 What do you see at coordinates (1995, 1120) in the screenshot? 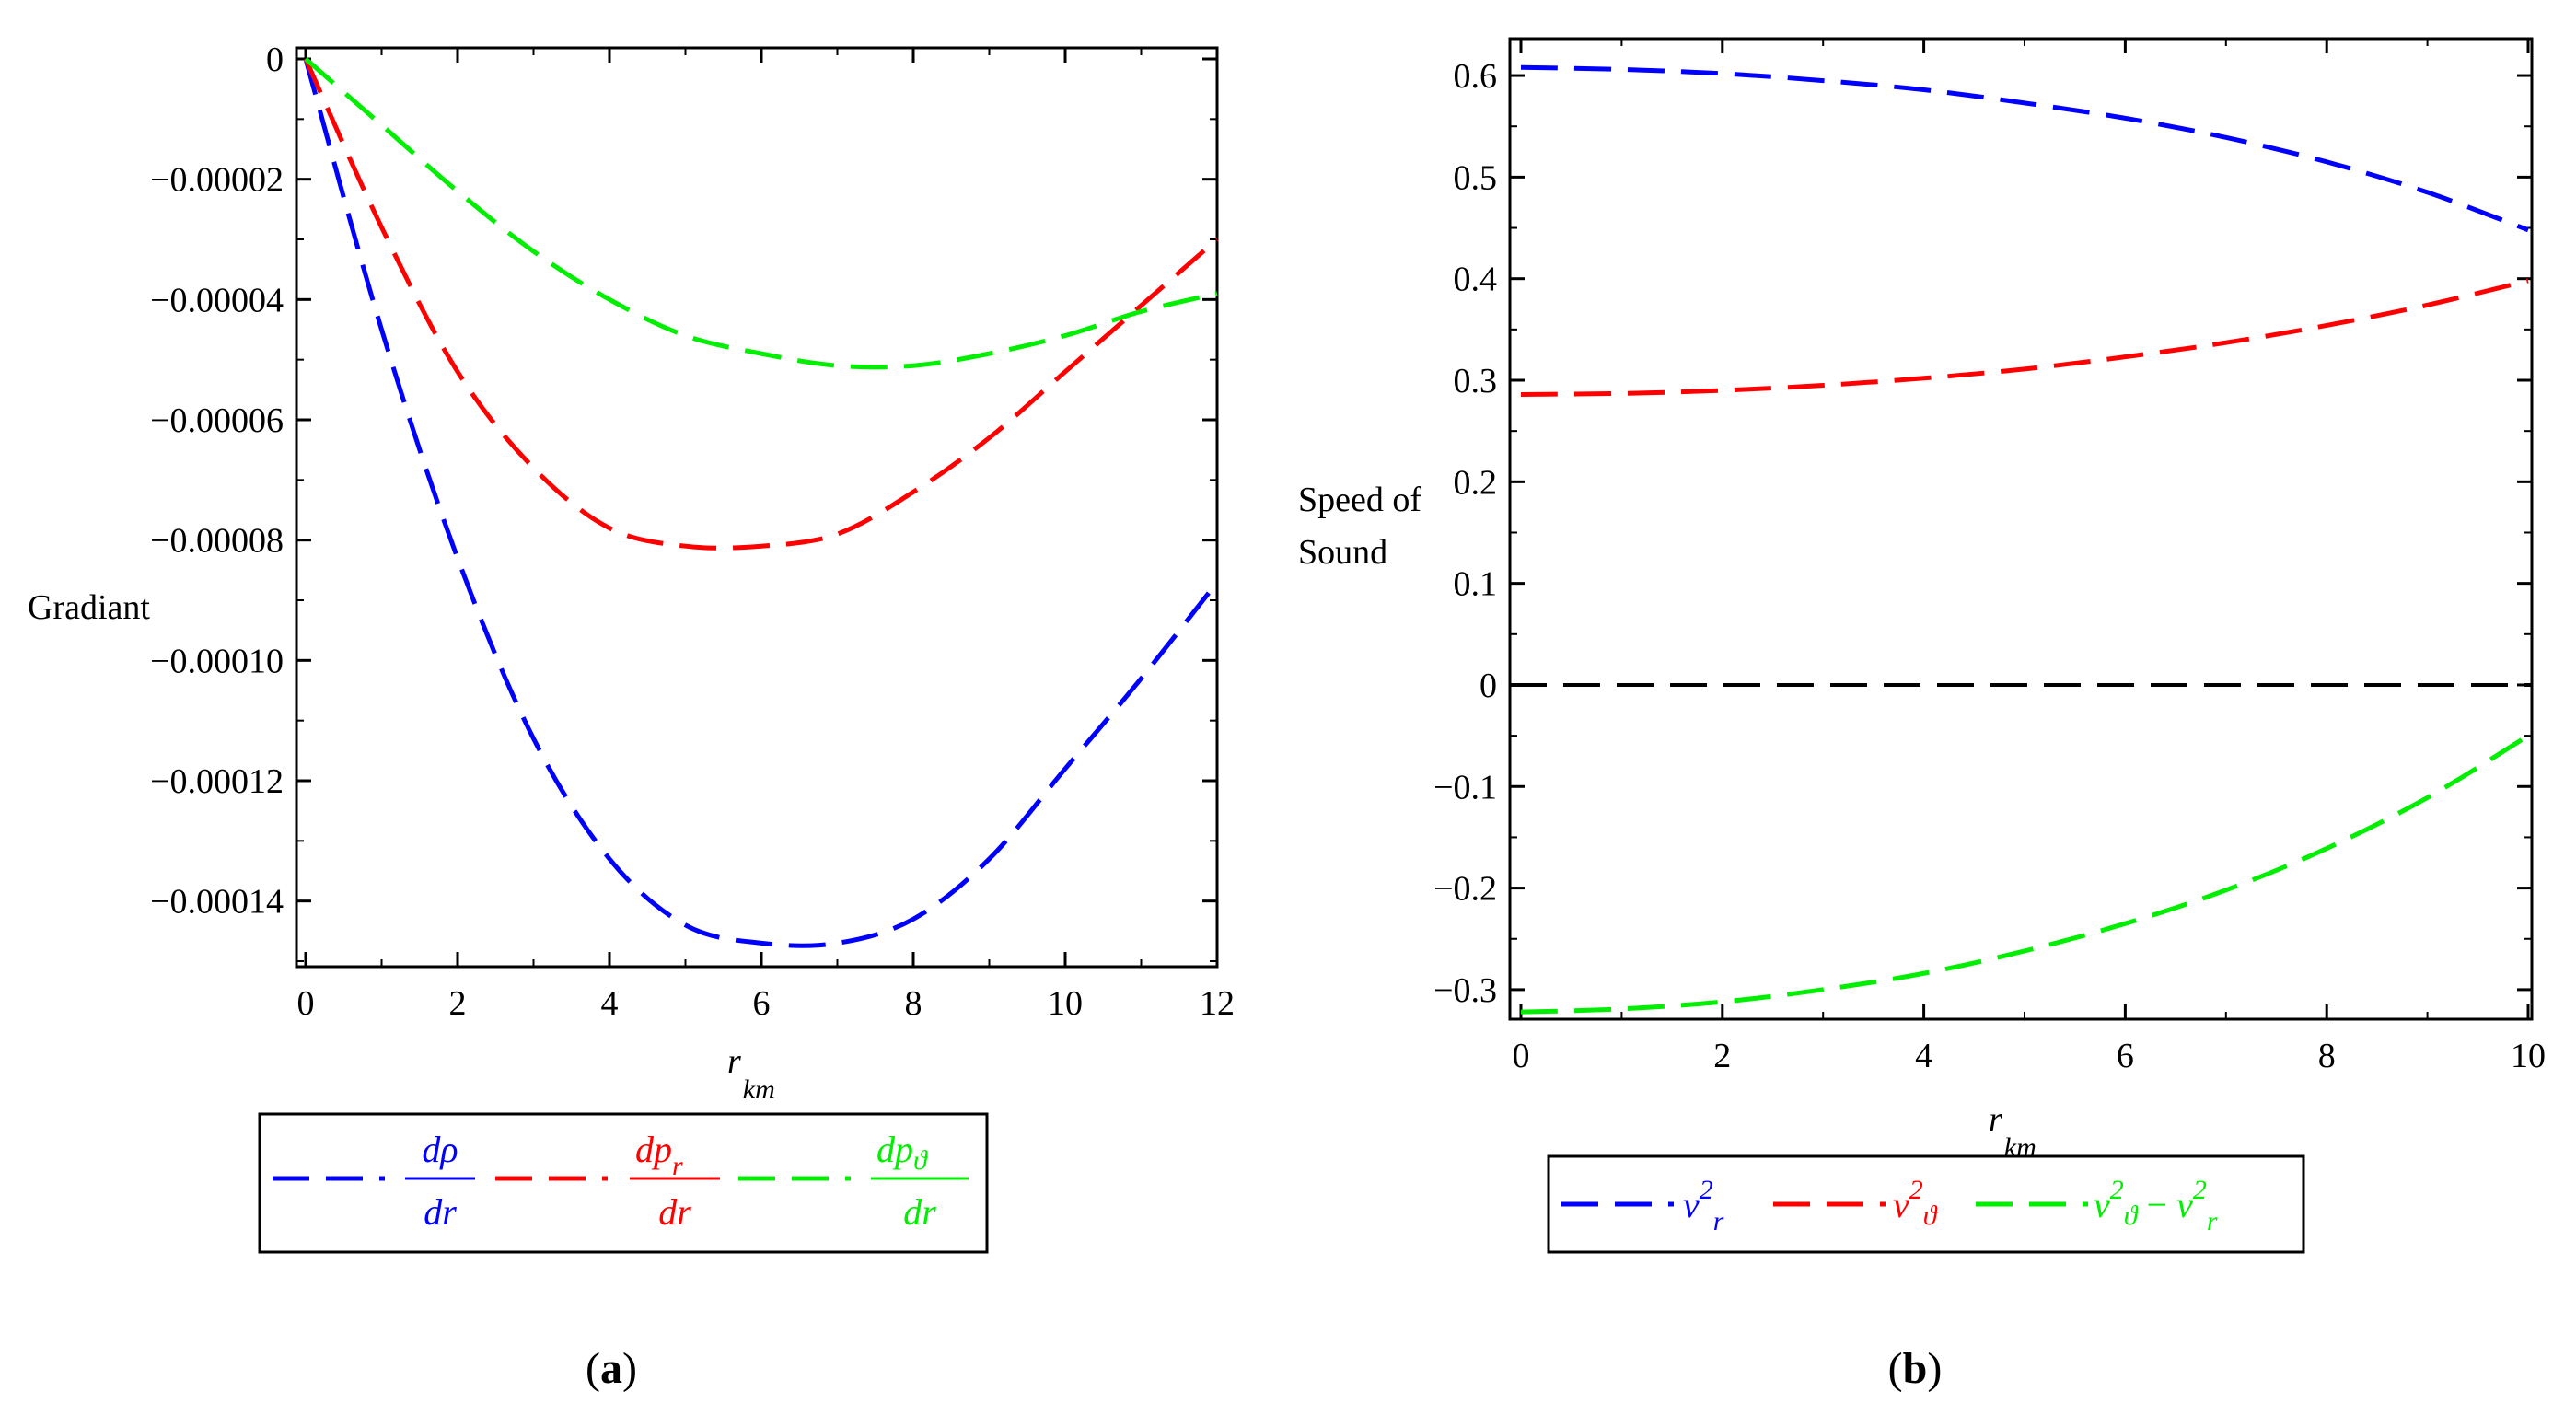
I see `panel-b-x-axis-label-main: r` at bounding box center [1995, 1120].